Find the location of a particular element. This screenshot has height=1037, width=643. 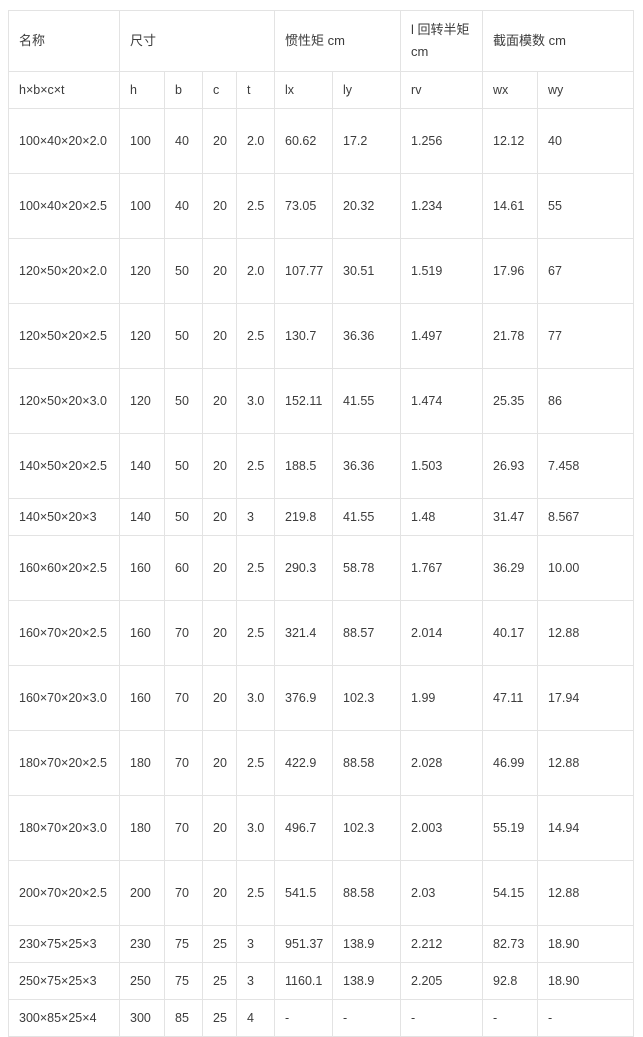

cell-name: 120×50×20×2.0 is located at coordinates (64, 271).